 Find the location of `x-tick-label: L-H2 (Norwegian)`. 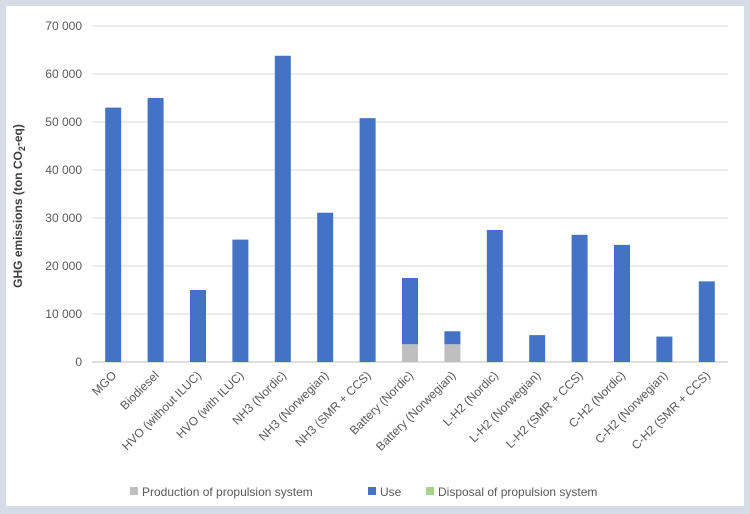

x-tick-label: L-H2 (Norwegian) is located at coordinates (504, 406).